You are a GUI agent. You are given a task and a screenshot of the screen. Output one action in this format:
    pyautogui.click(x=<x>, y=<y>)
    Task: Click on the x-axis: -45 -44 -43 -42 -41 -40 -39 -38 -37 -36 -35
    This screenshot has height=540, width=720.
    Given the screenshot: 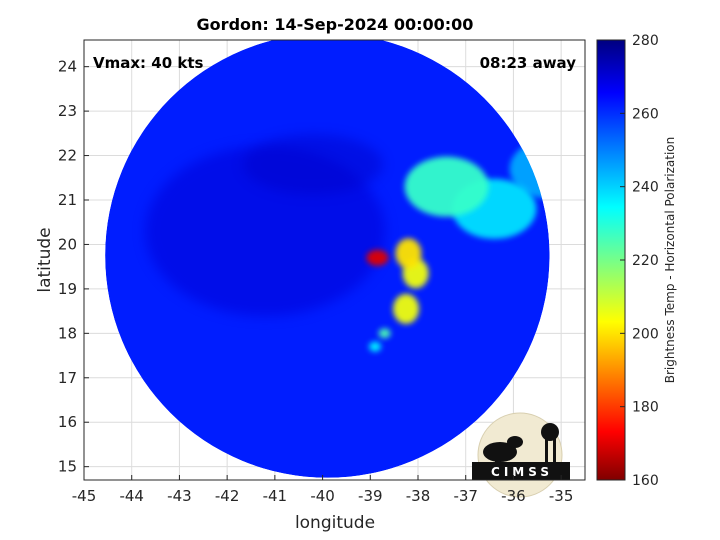 What is the action you would take?
    pyautogui.click(x=323, y=490)
    